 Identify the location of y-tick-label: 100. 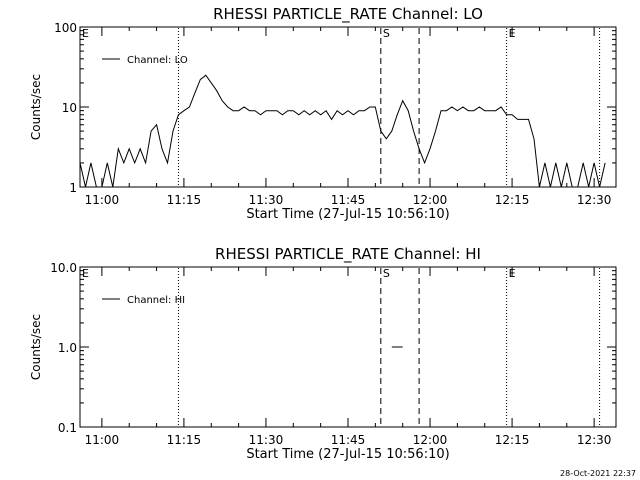
(65, 28).